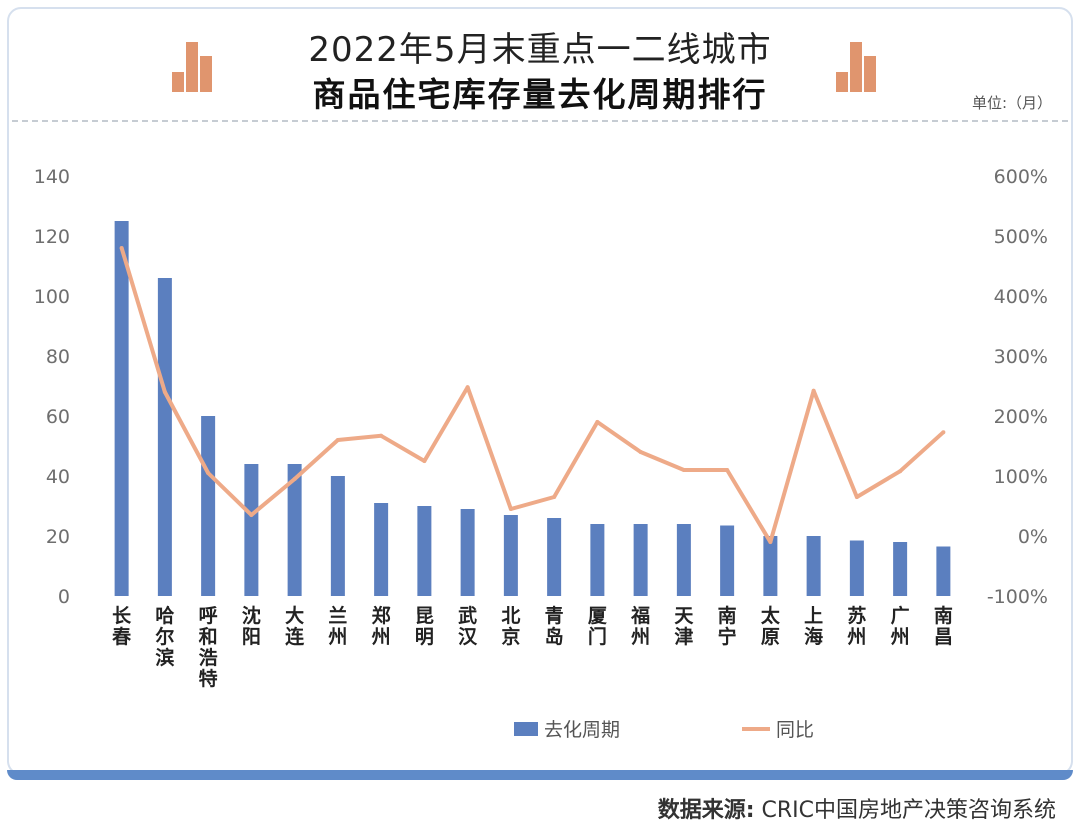 This screenshot has width=1080, height=832. Describe the element at coordinates (337, 626) in the screenshot. I see `category-label: 兰州` at that location.